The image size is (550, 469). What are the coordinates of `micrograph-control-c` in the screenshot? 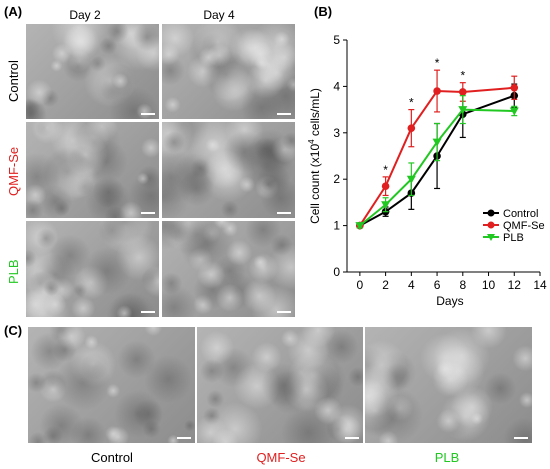 It's located at (111, 385).